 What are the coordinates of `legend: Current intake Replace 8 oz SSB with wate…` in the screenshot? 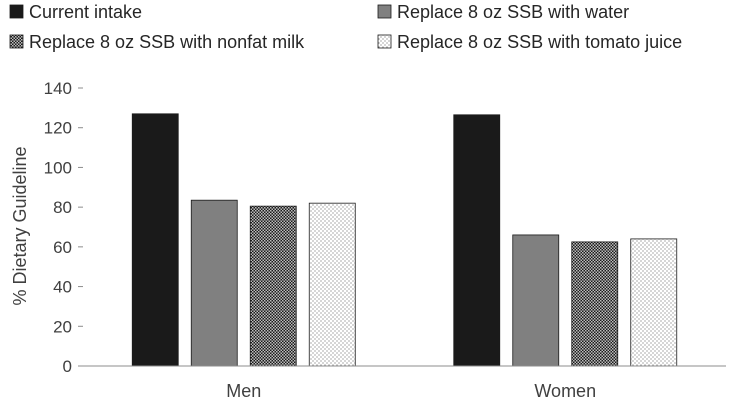 It's located at (345, 27).